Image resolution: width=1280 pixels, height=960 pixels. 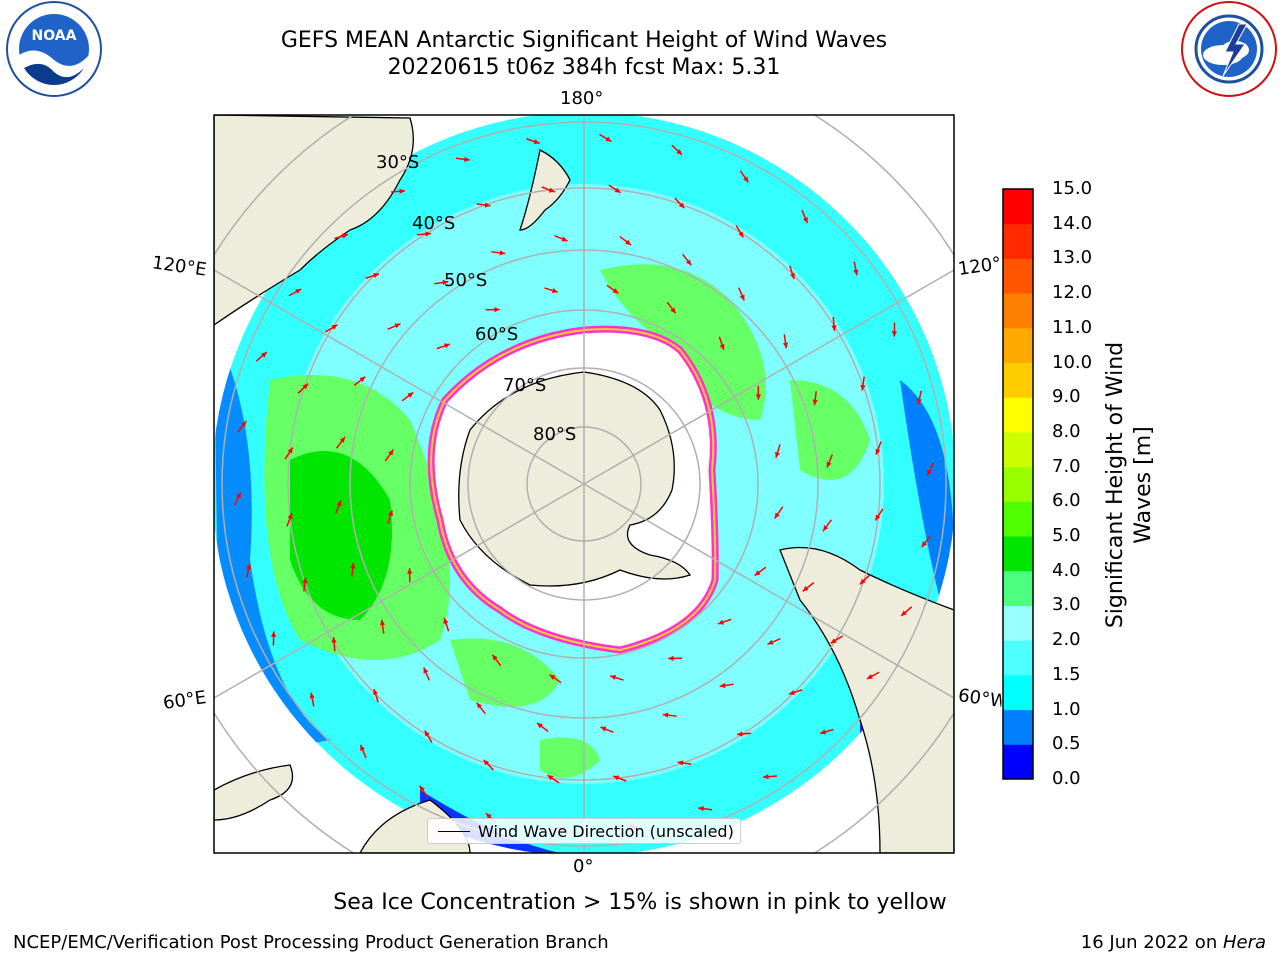 I want to click on lon-label-0: 0°, so click(x=583, y=866).